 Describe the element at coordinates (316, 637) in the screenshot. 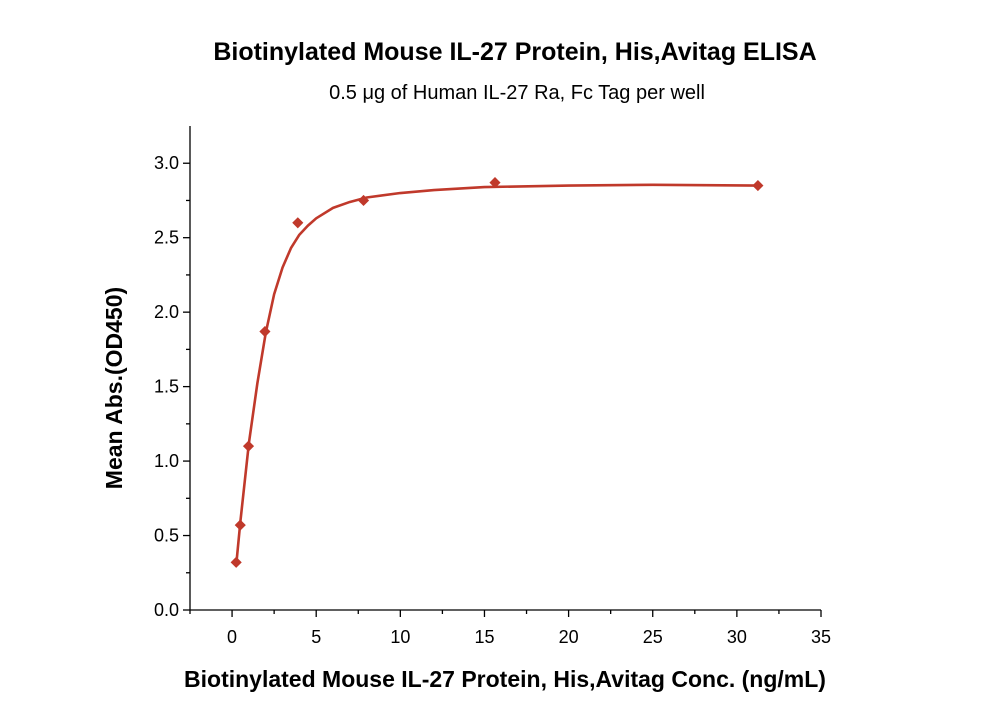

I see `x-tick-label: 5` at that location.